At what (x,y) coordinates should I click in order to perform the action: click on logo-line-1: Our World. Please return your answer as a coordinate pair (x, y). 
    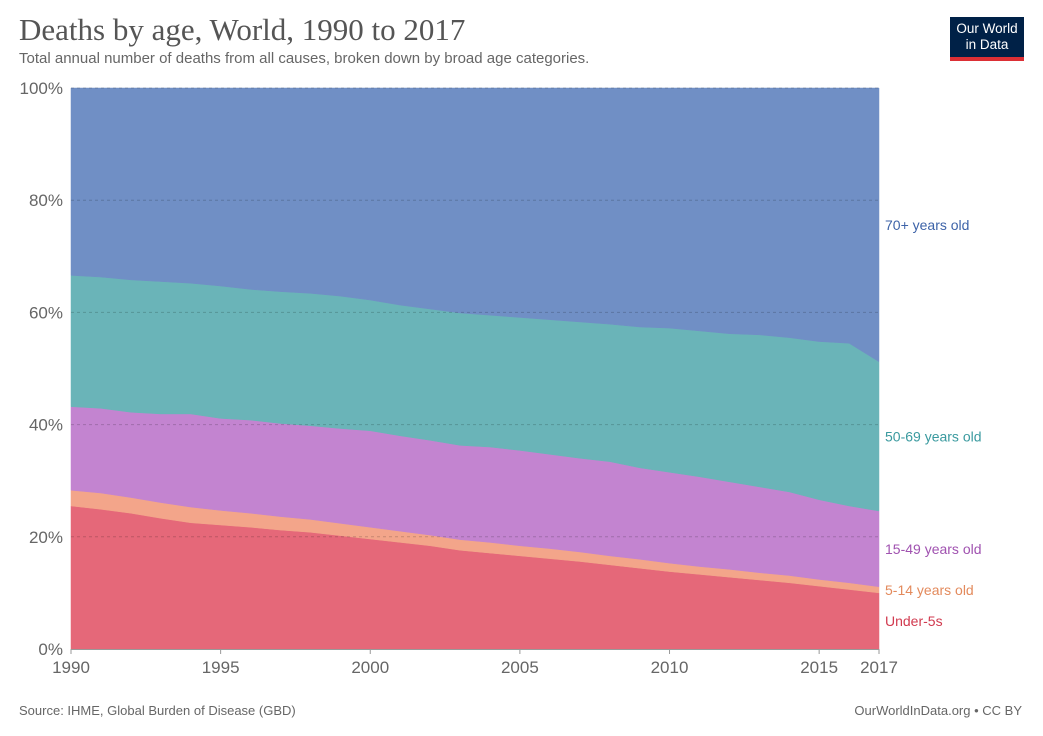
    Looking at the image, I should click on (987, 28).